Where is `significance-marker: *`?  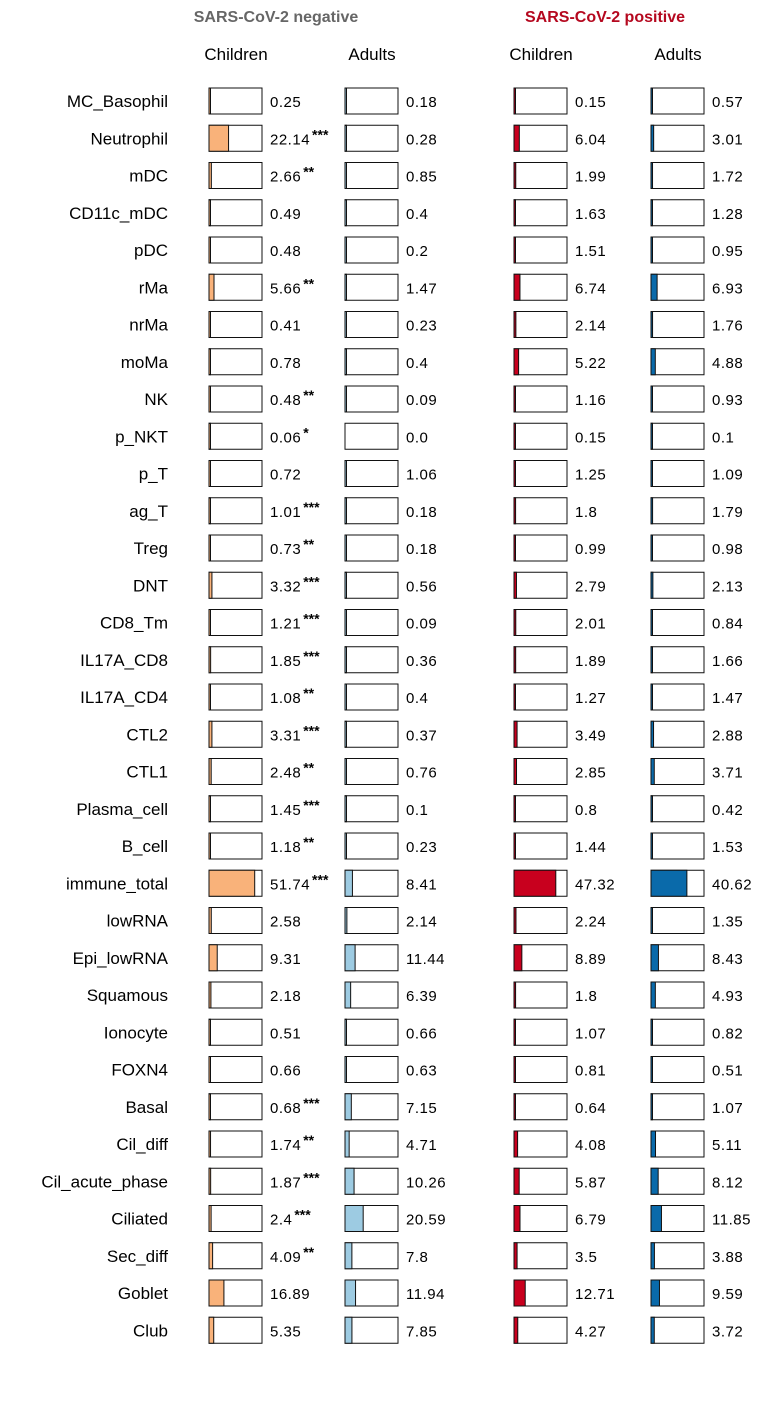
significance-marker: * is located at coordinates (306, 432).